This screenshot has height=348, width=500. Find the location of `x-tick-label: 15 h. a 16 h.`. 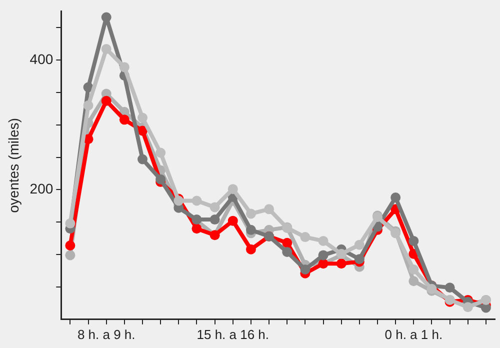

x-tick-label: 15 h. a 16 h. is located at coordinates (233, 334).